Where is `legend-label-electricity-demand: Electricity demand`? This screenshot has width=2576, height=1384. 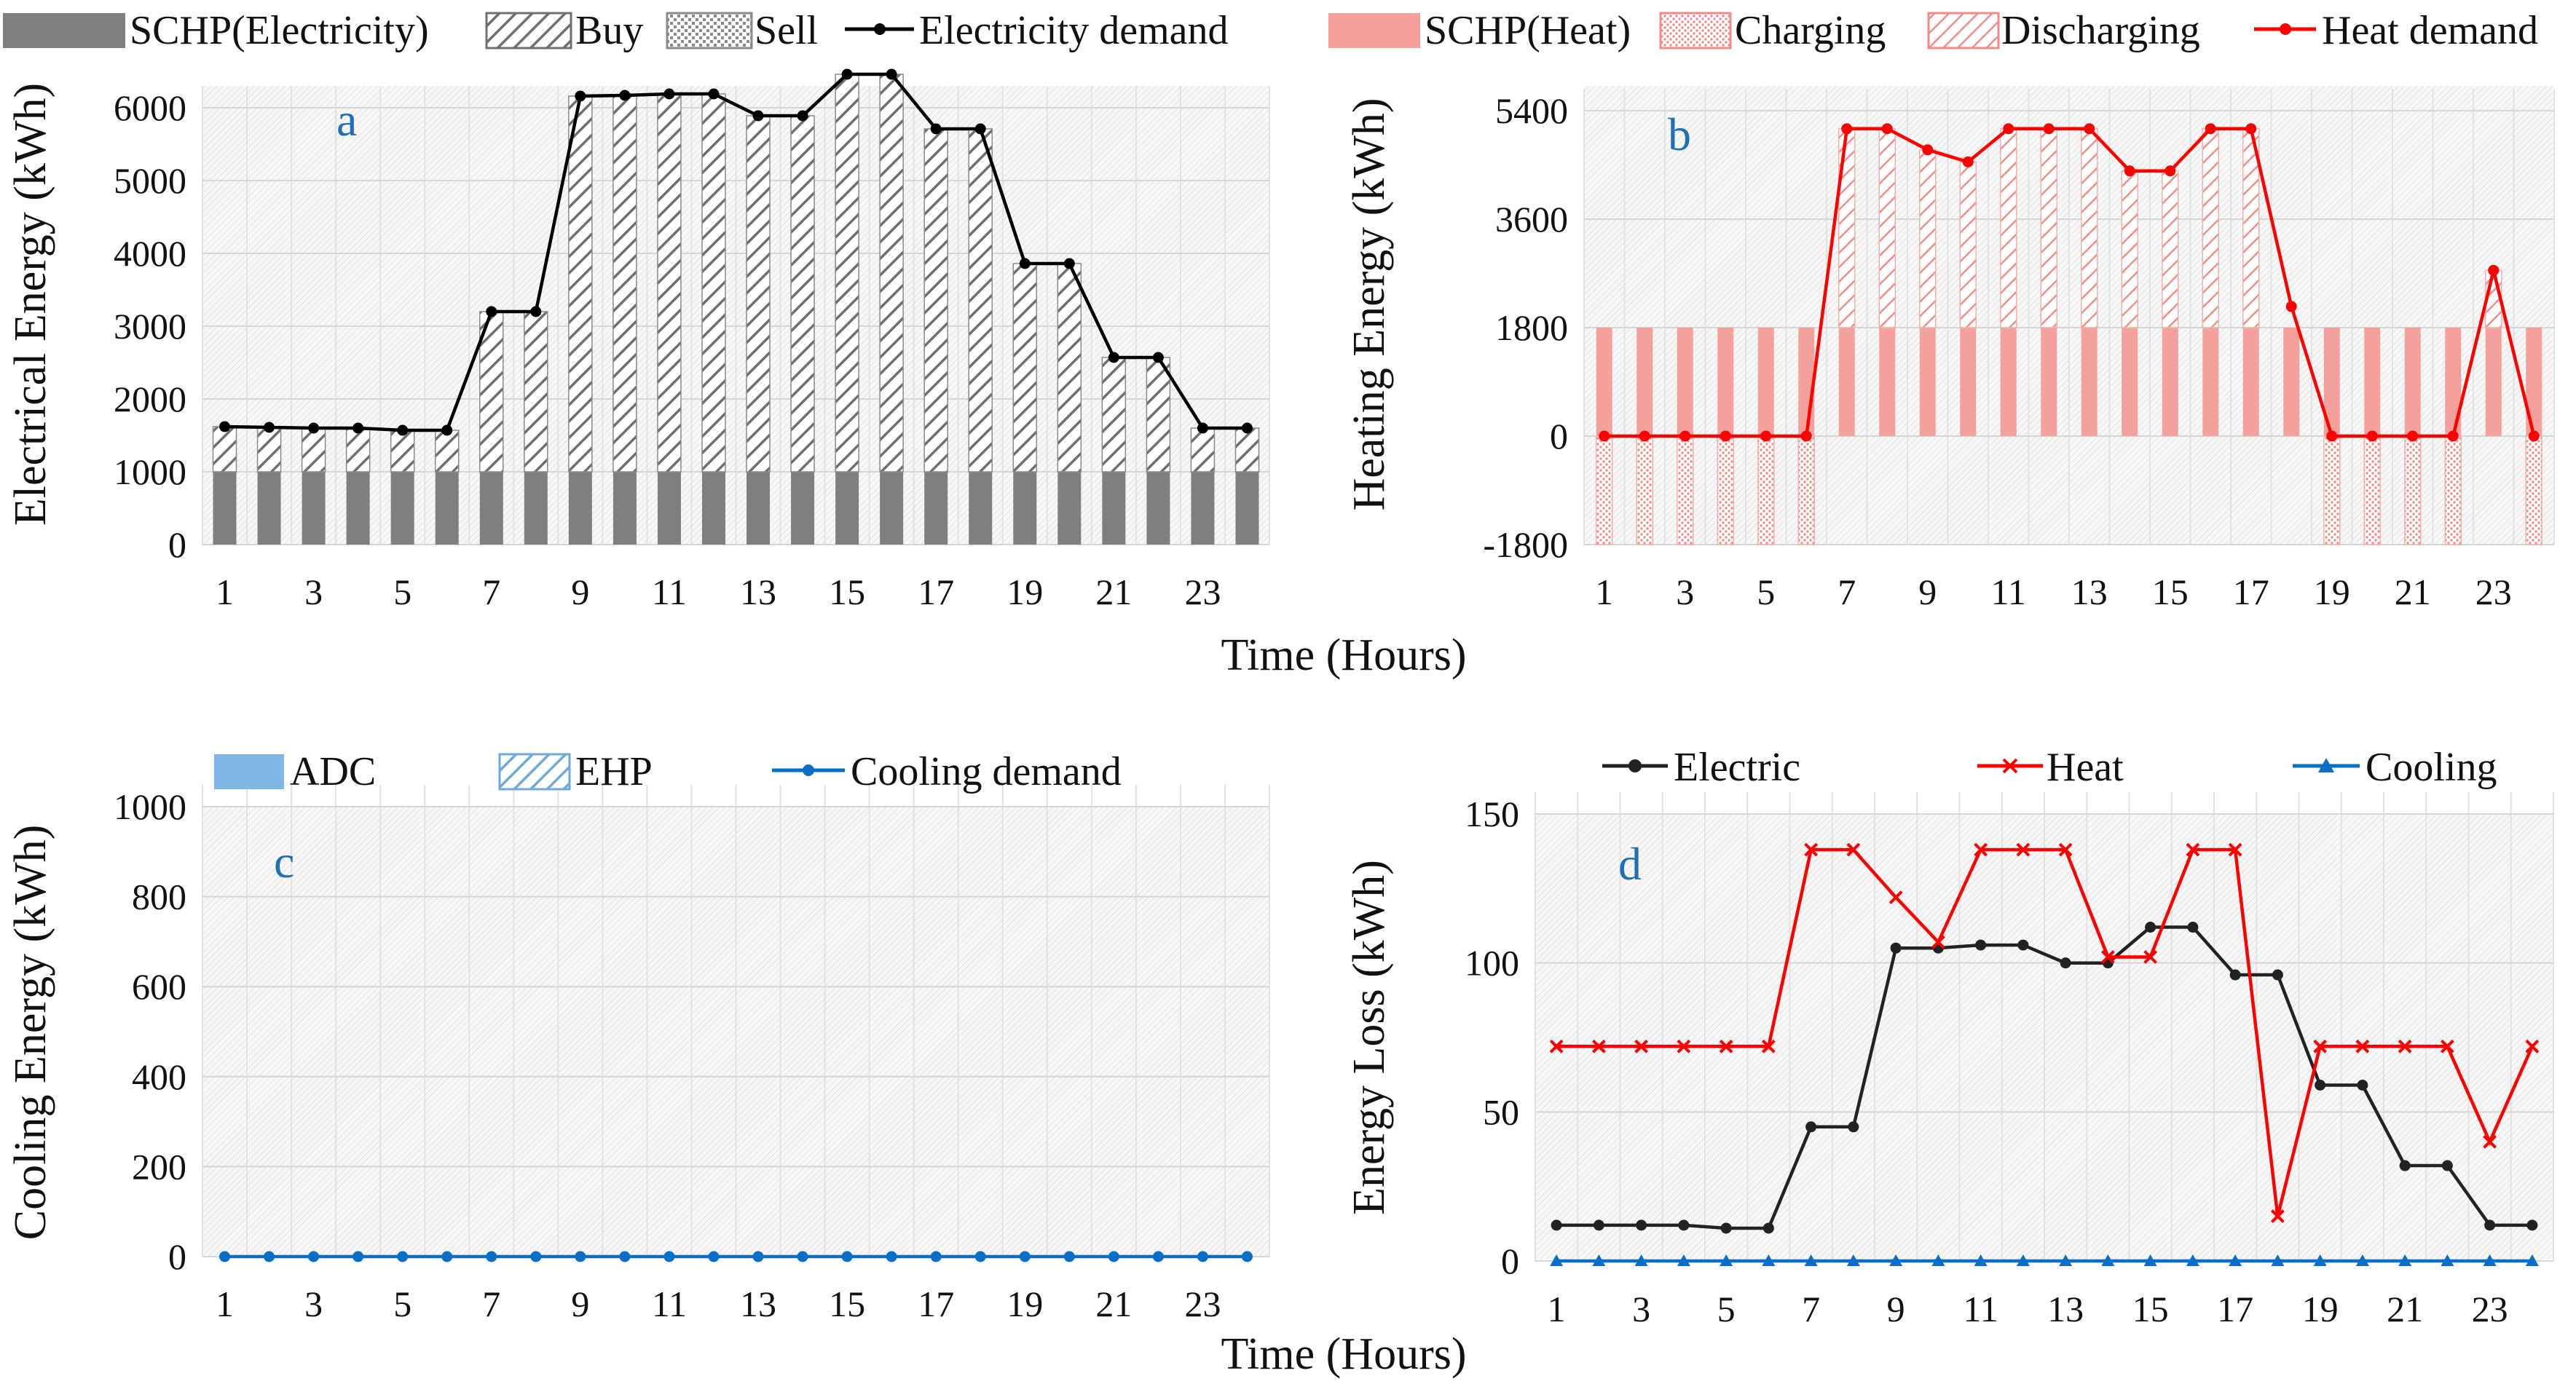 legend-label-electricity-demand: Electricity demand is located at coordinates (1073, 31).